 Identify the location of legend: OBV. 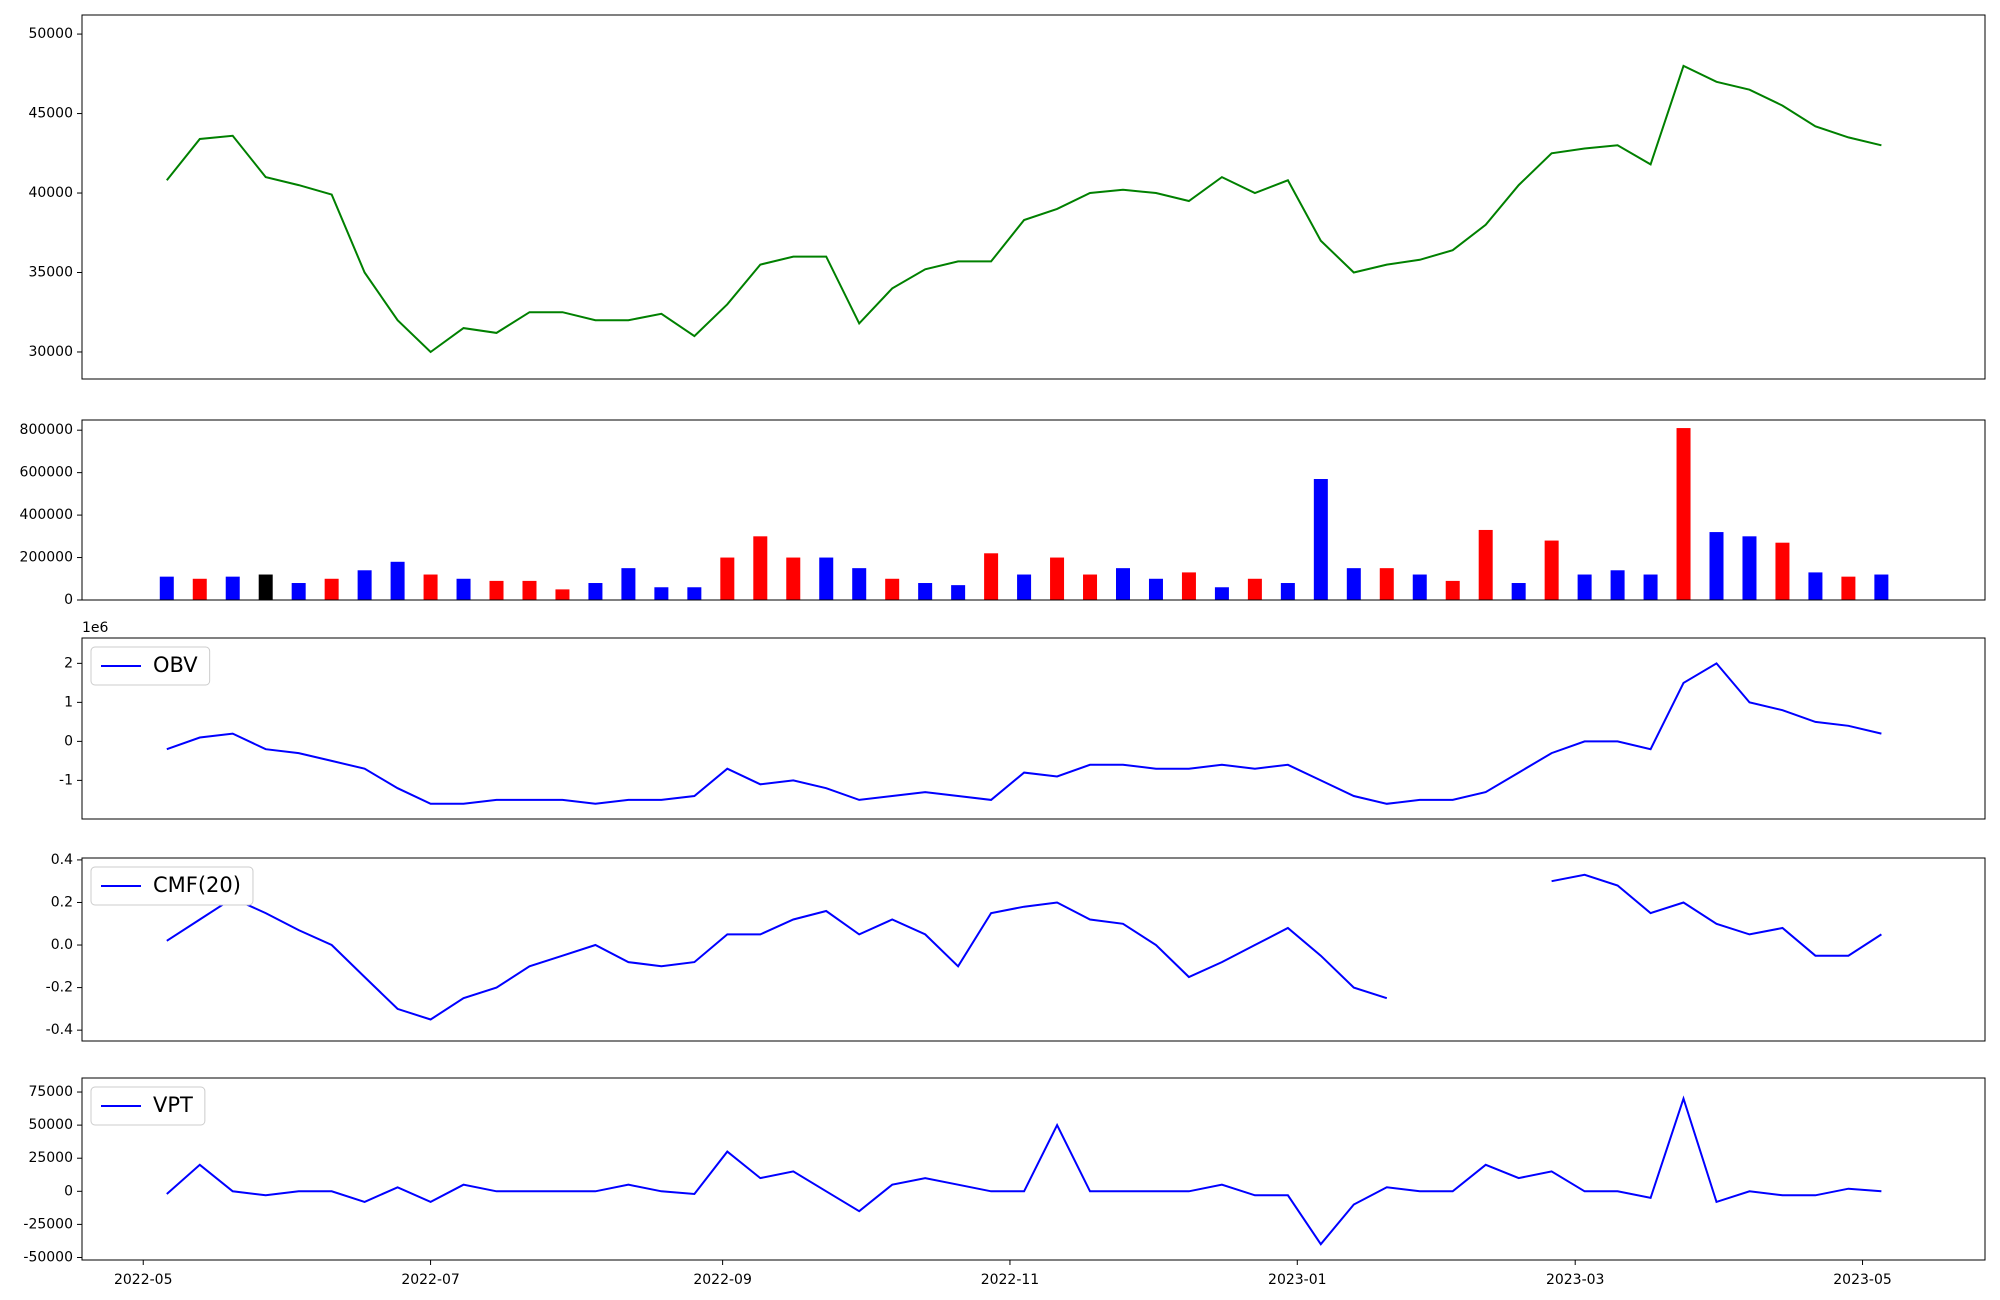
(150, 666).